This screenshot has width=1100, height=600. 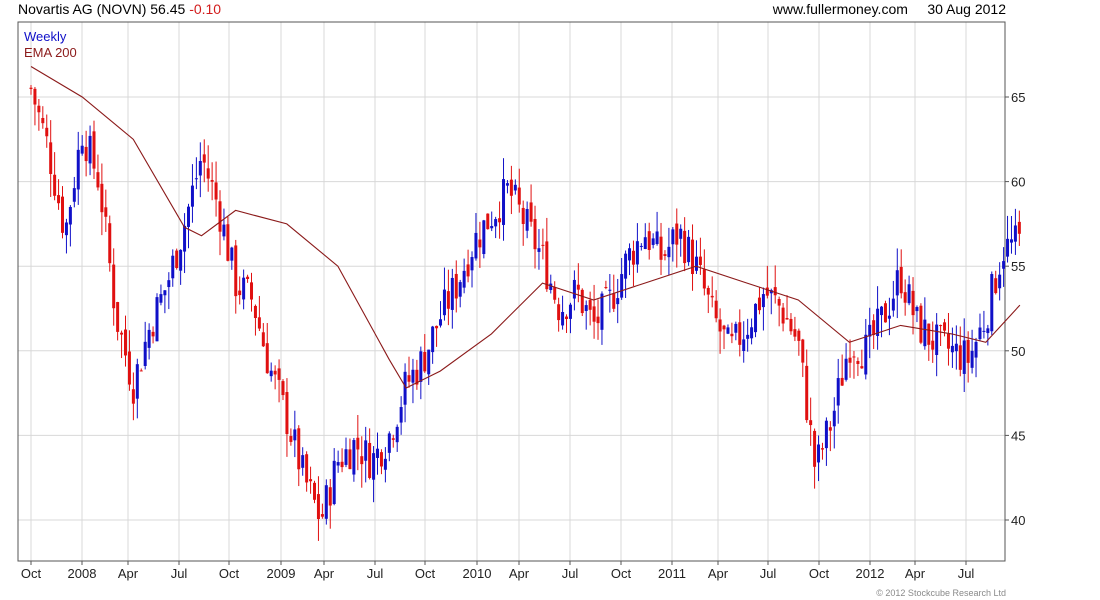 I want to click on x-tick-label: Jul, so click(x=570, y=573).